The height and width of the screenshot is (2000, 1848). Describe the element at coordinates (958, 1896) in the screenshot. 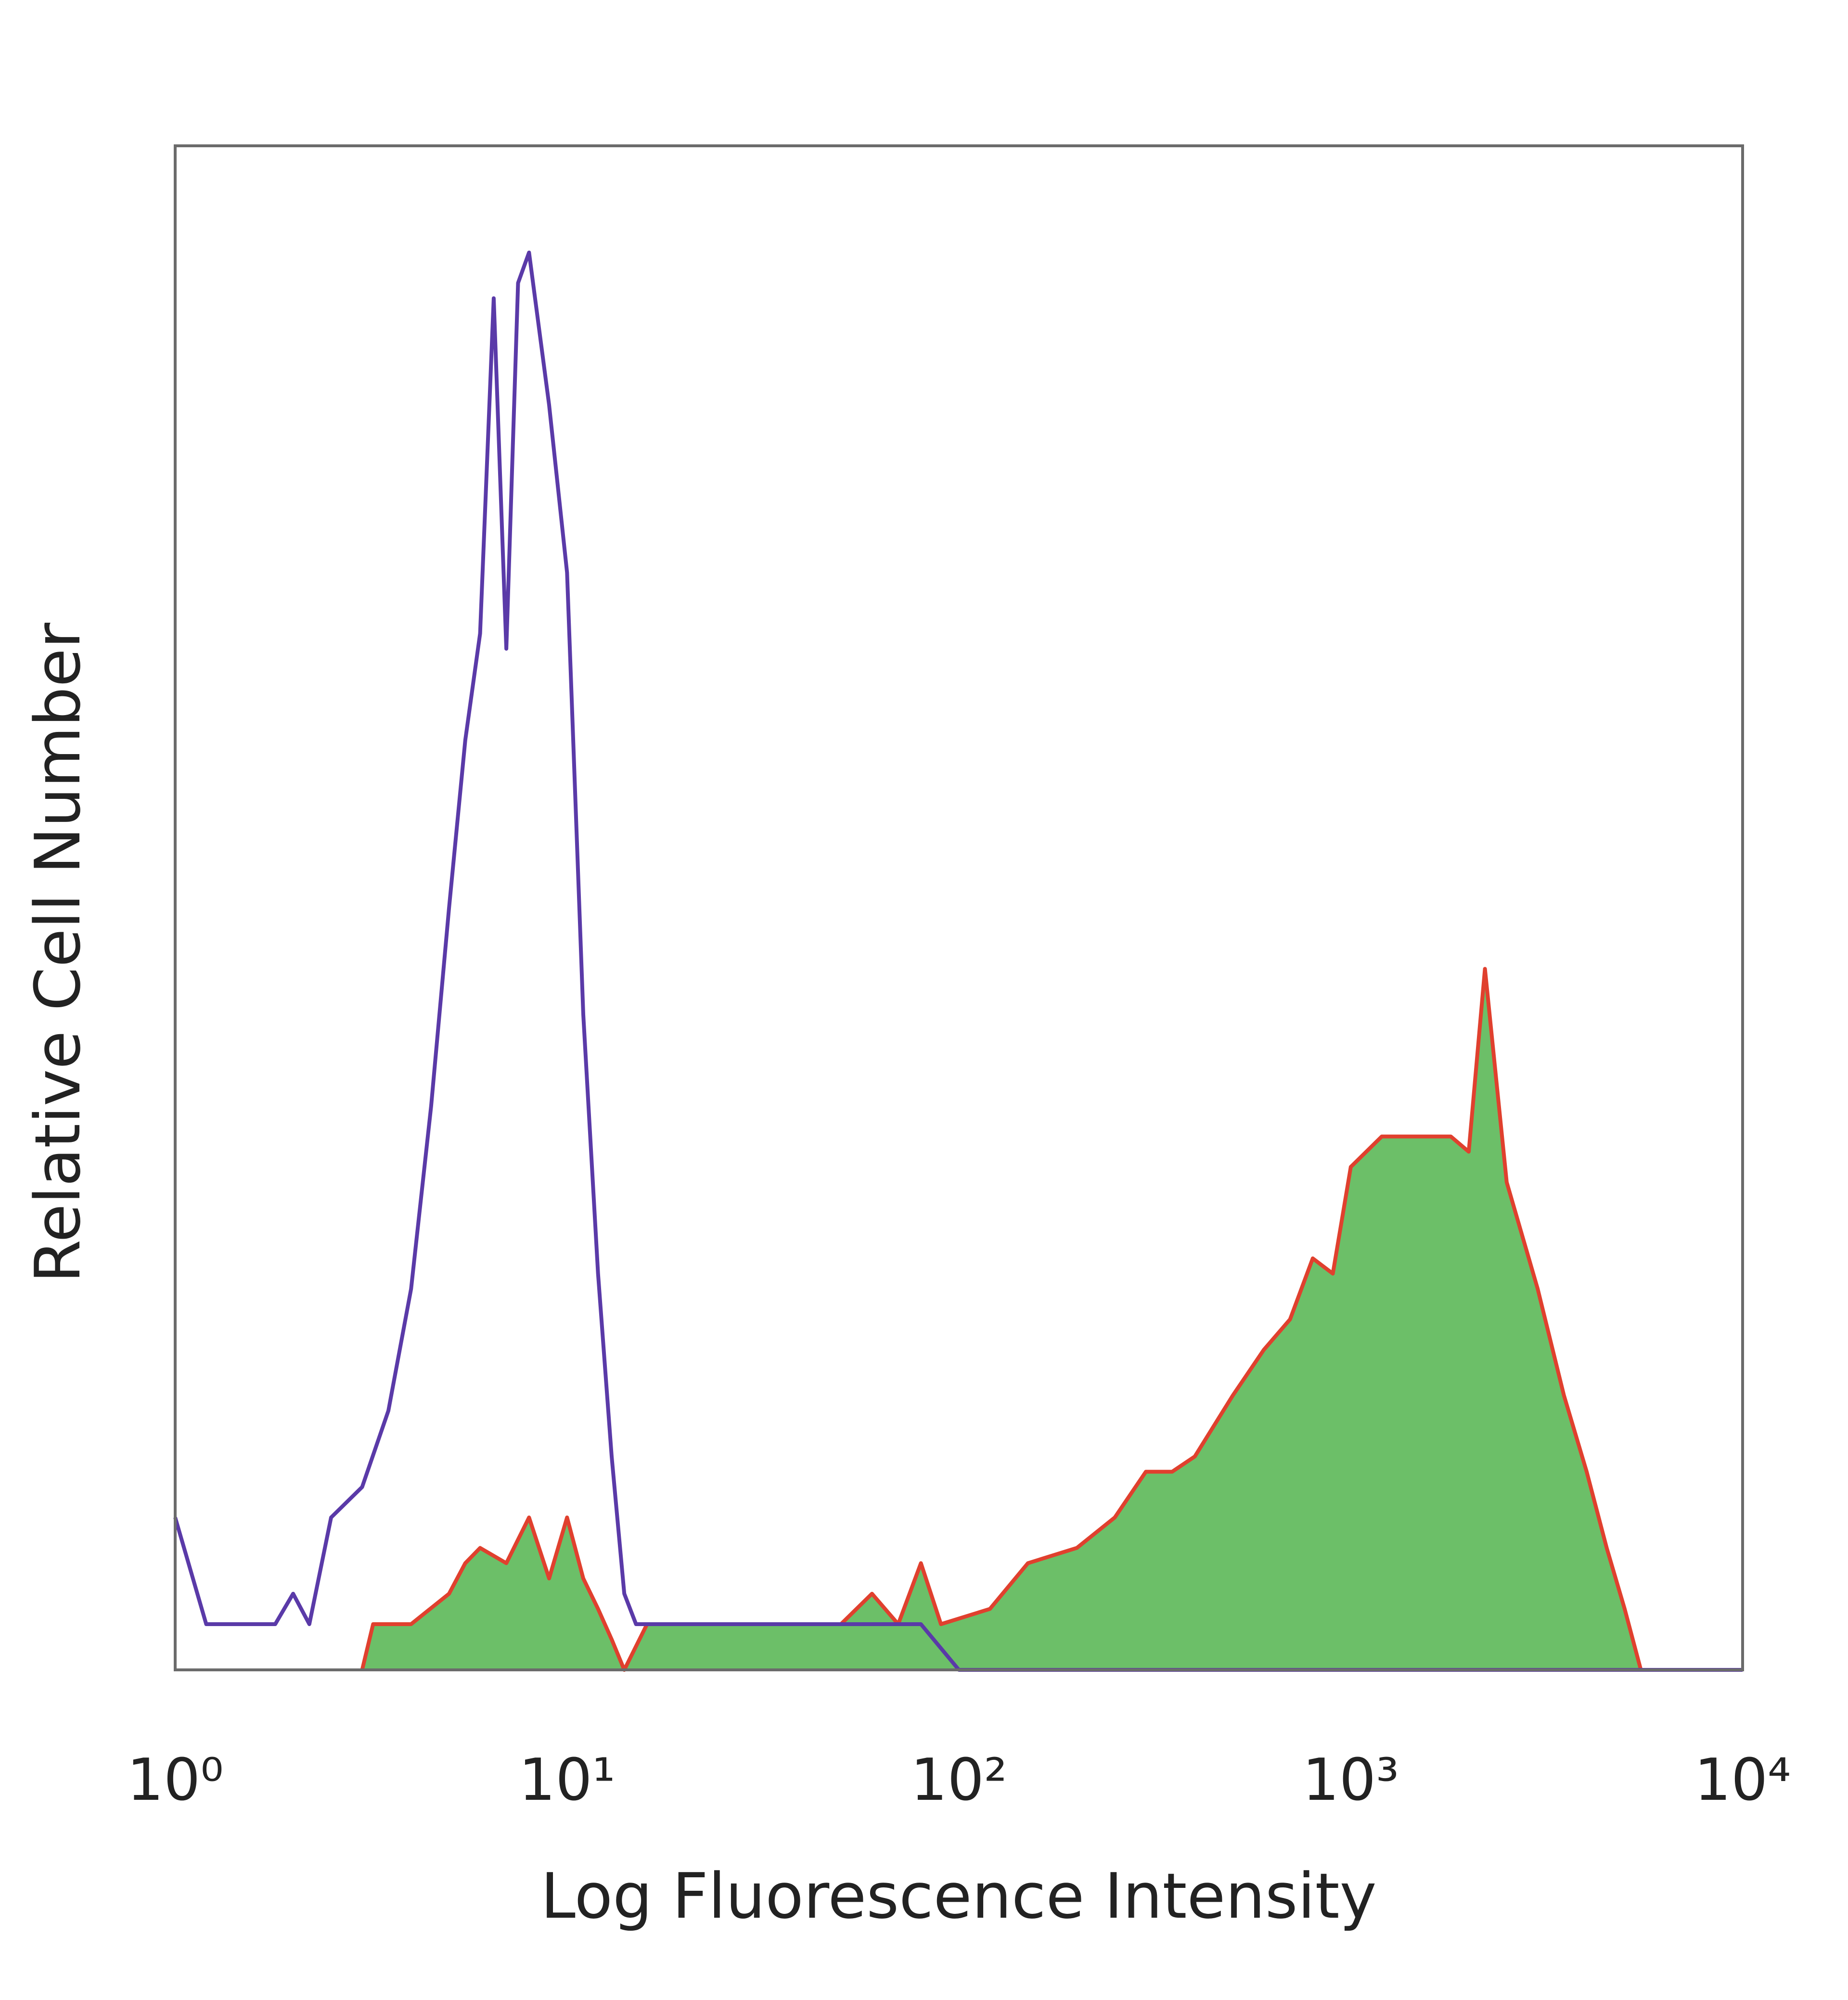

I see `x-axis-title: Log Fluorescence Intensity` at that location.